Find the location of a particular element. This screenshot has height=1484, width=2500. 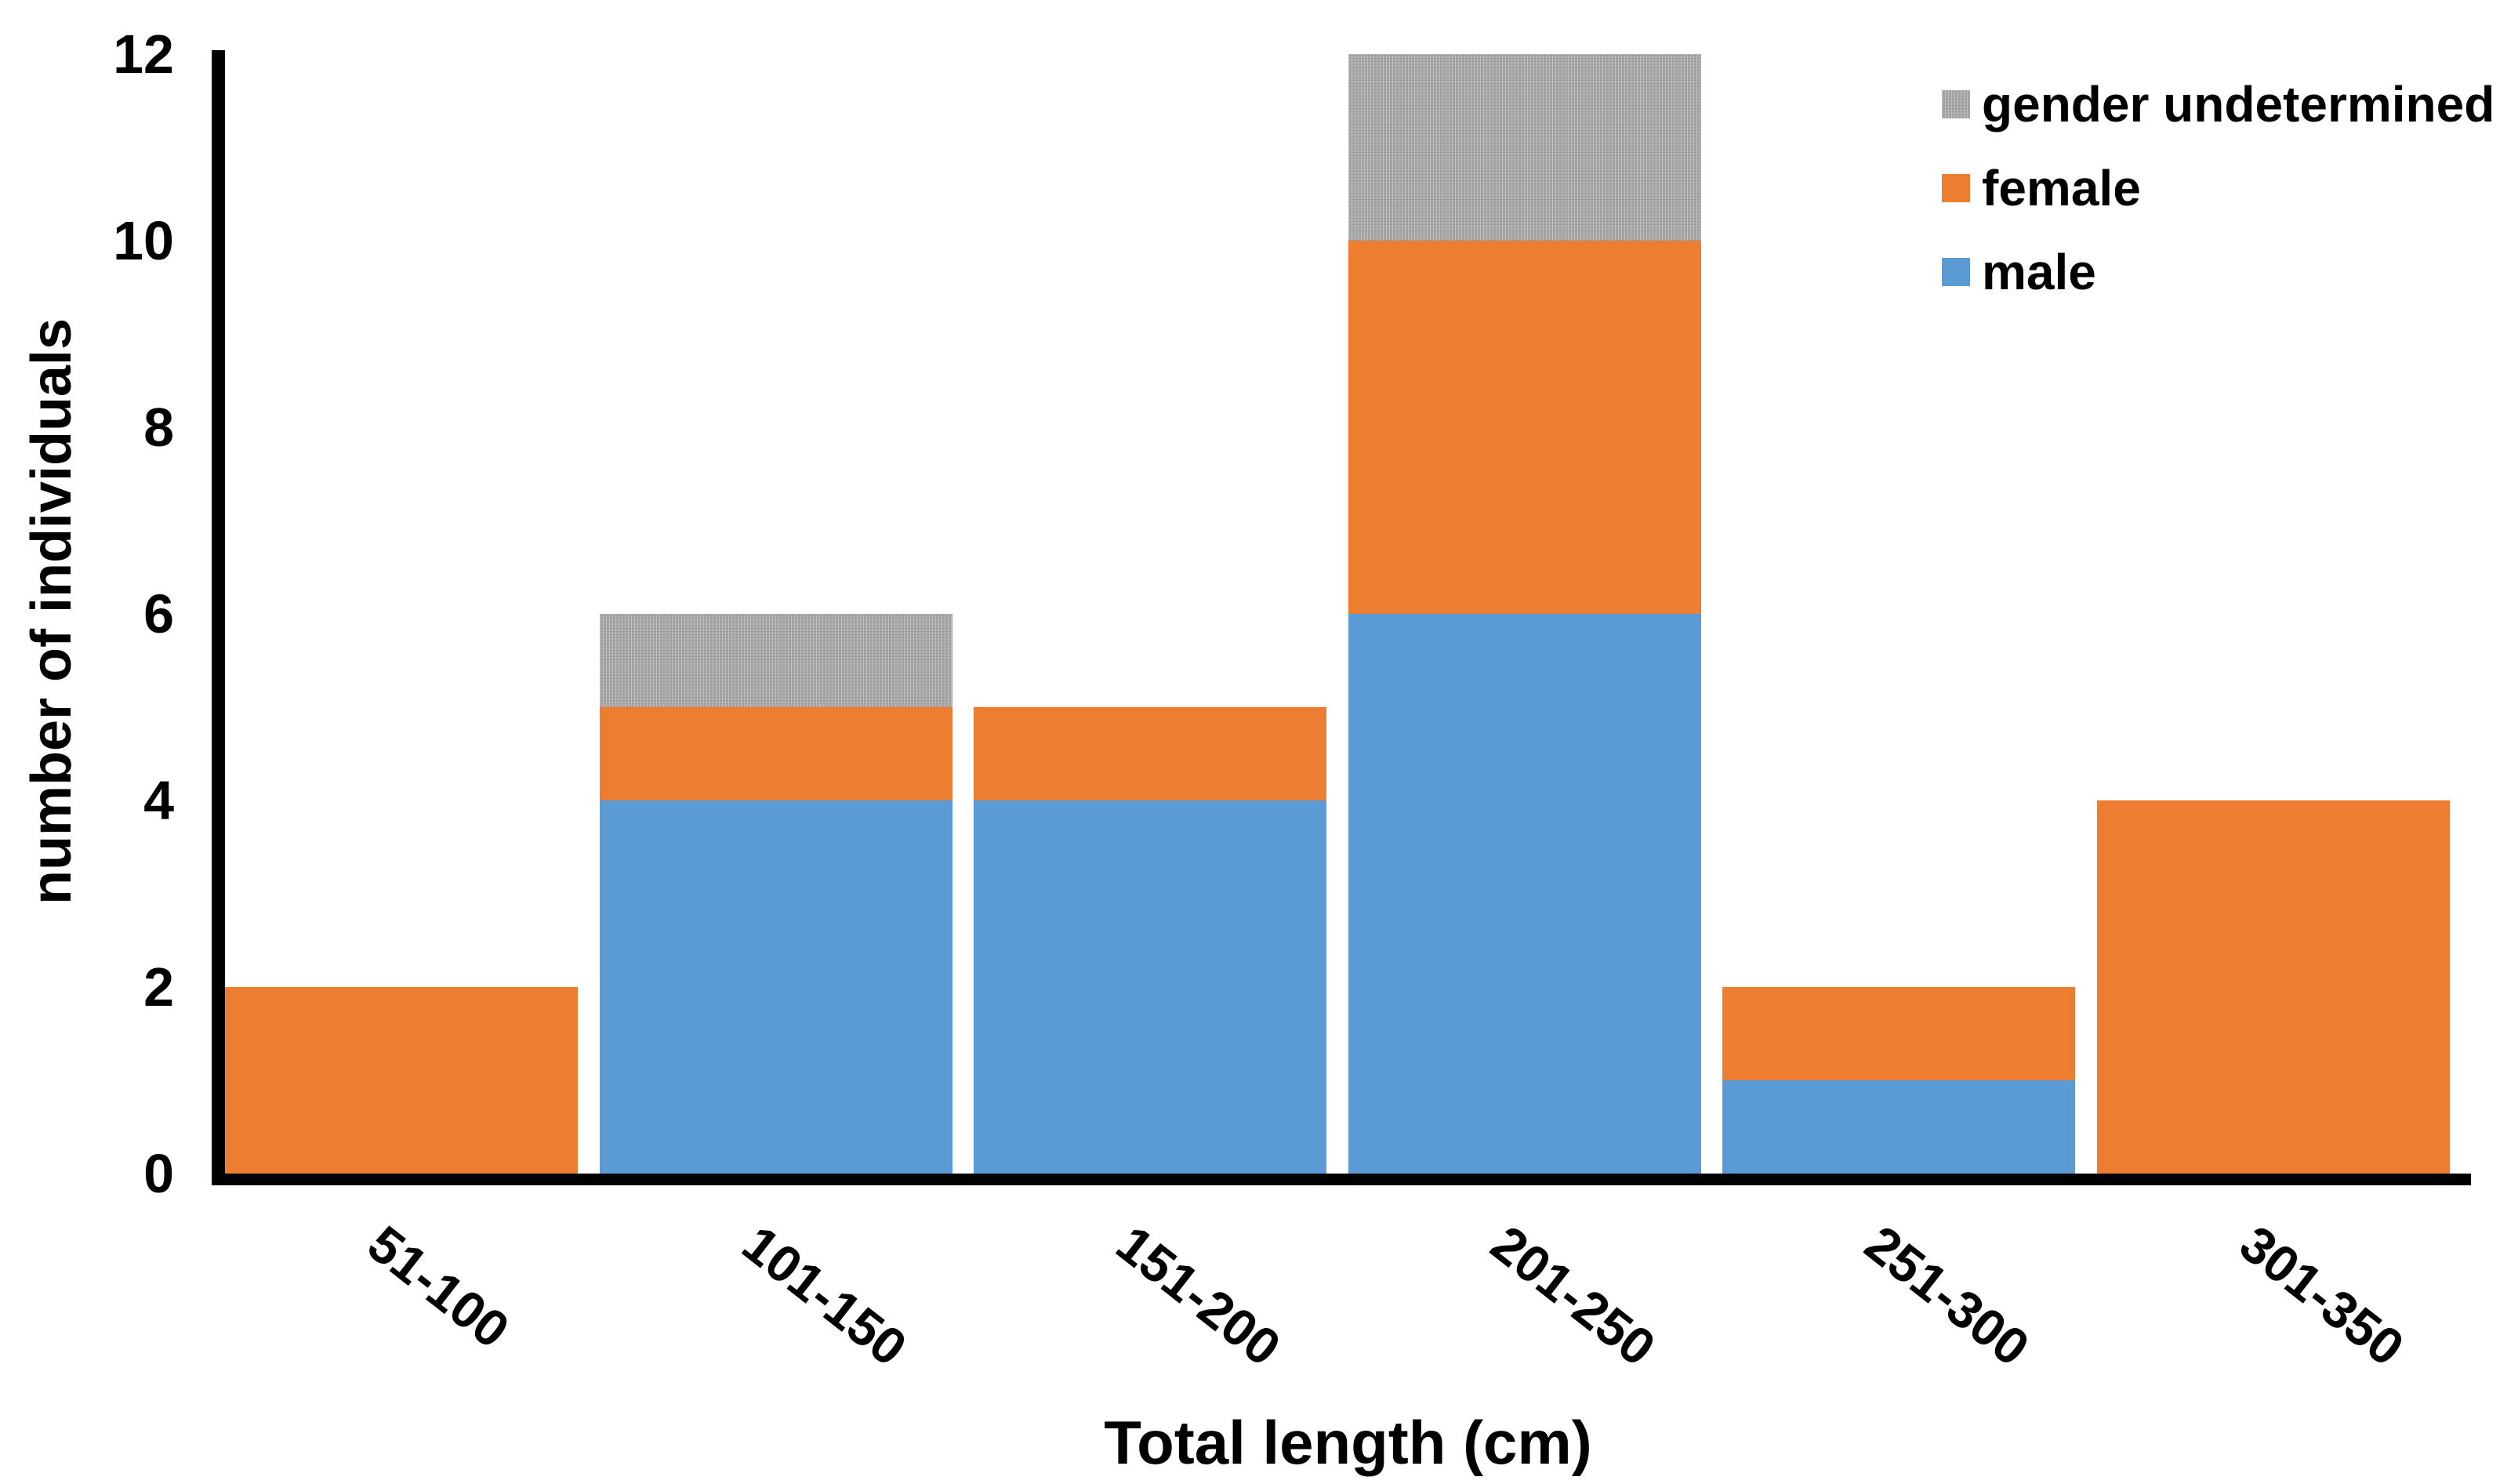

x-tick-label-251-300: 251-300 is located at coordinates (1948, 1295).